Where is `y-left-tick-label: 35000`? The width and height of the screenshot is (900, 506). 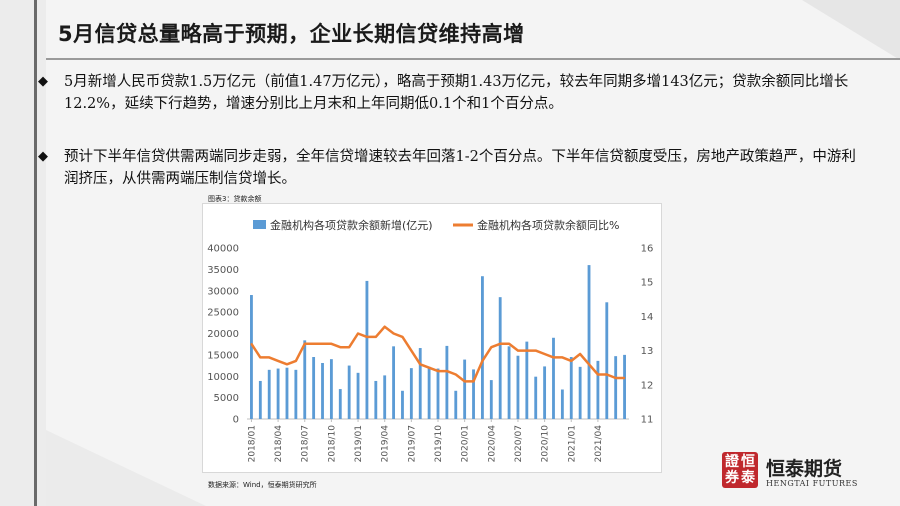 y-left-tick-label: 35000 is located at coordinates (223, 270).